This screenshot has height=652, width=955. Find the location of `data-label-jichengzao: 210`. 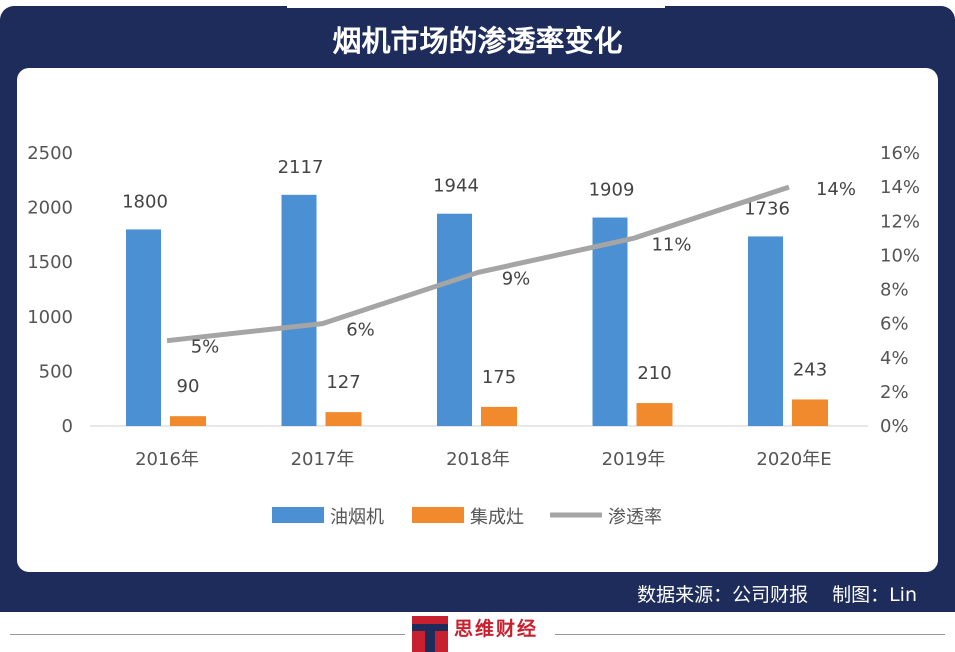

data-label-jichengzao: 210 is located at coordinates (654, 373).